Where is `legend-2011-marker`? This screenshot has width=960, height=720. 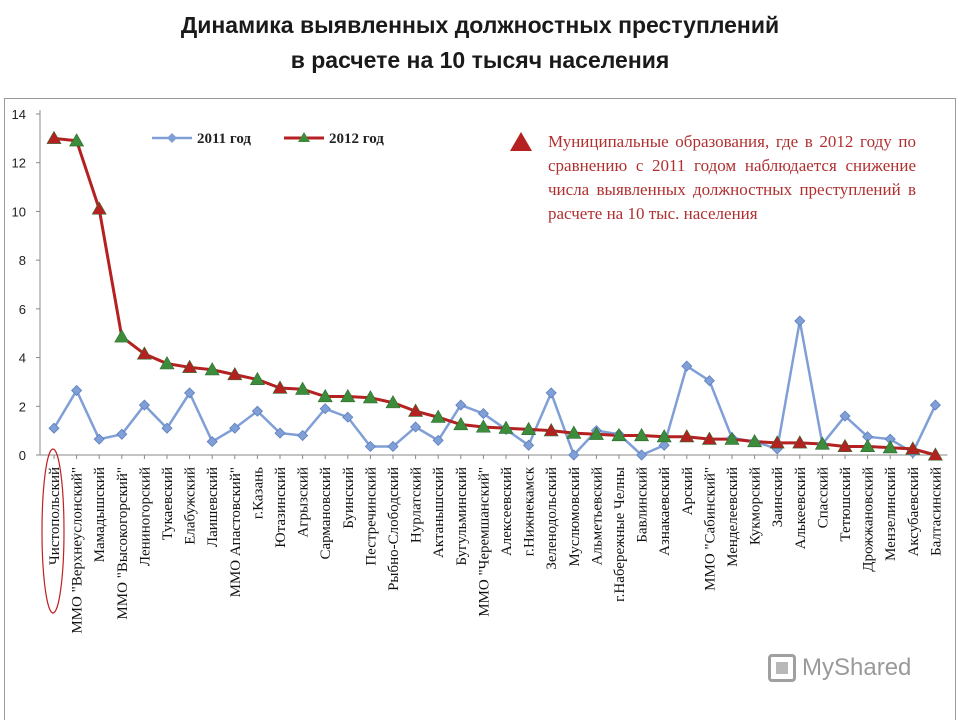 legend-2011-marker is located at coordinates (172, 138).